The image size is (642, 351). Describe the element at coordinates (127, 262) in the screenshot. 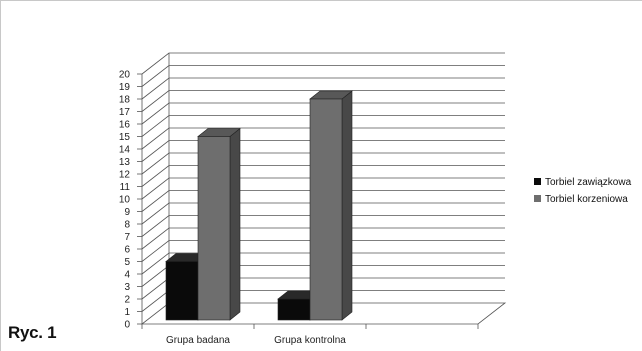

I see `y-tick-label: 5` at that location.